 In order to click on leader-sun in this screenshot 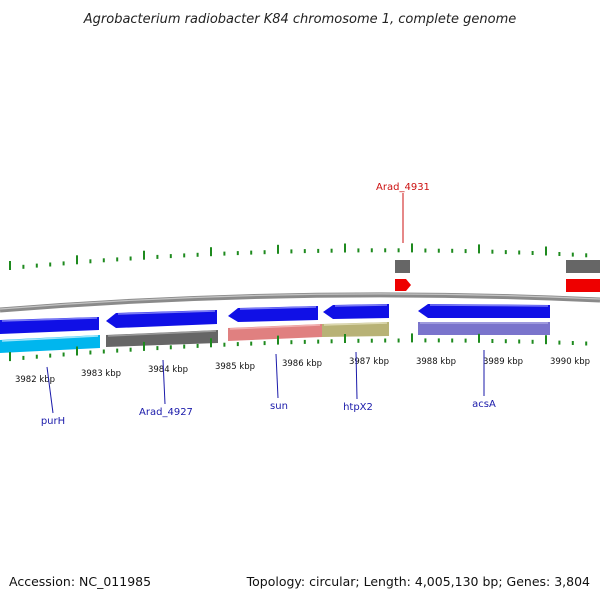, I will do `click(277, 376)`.